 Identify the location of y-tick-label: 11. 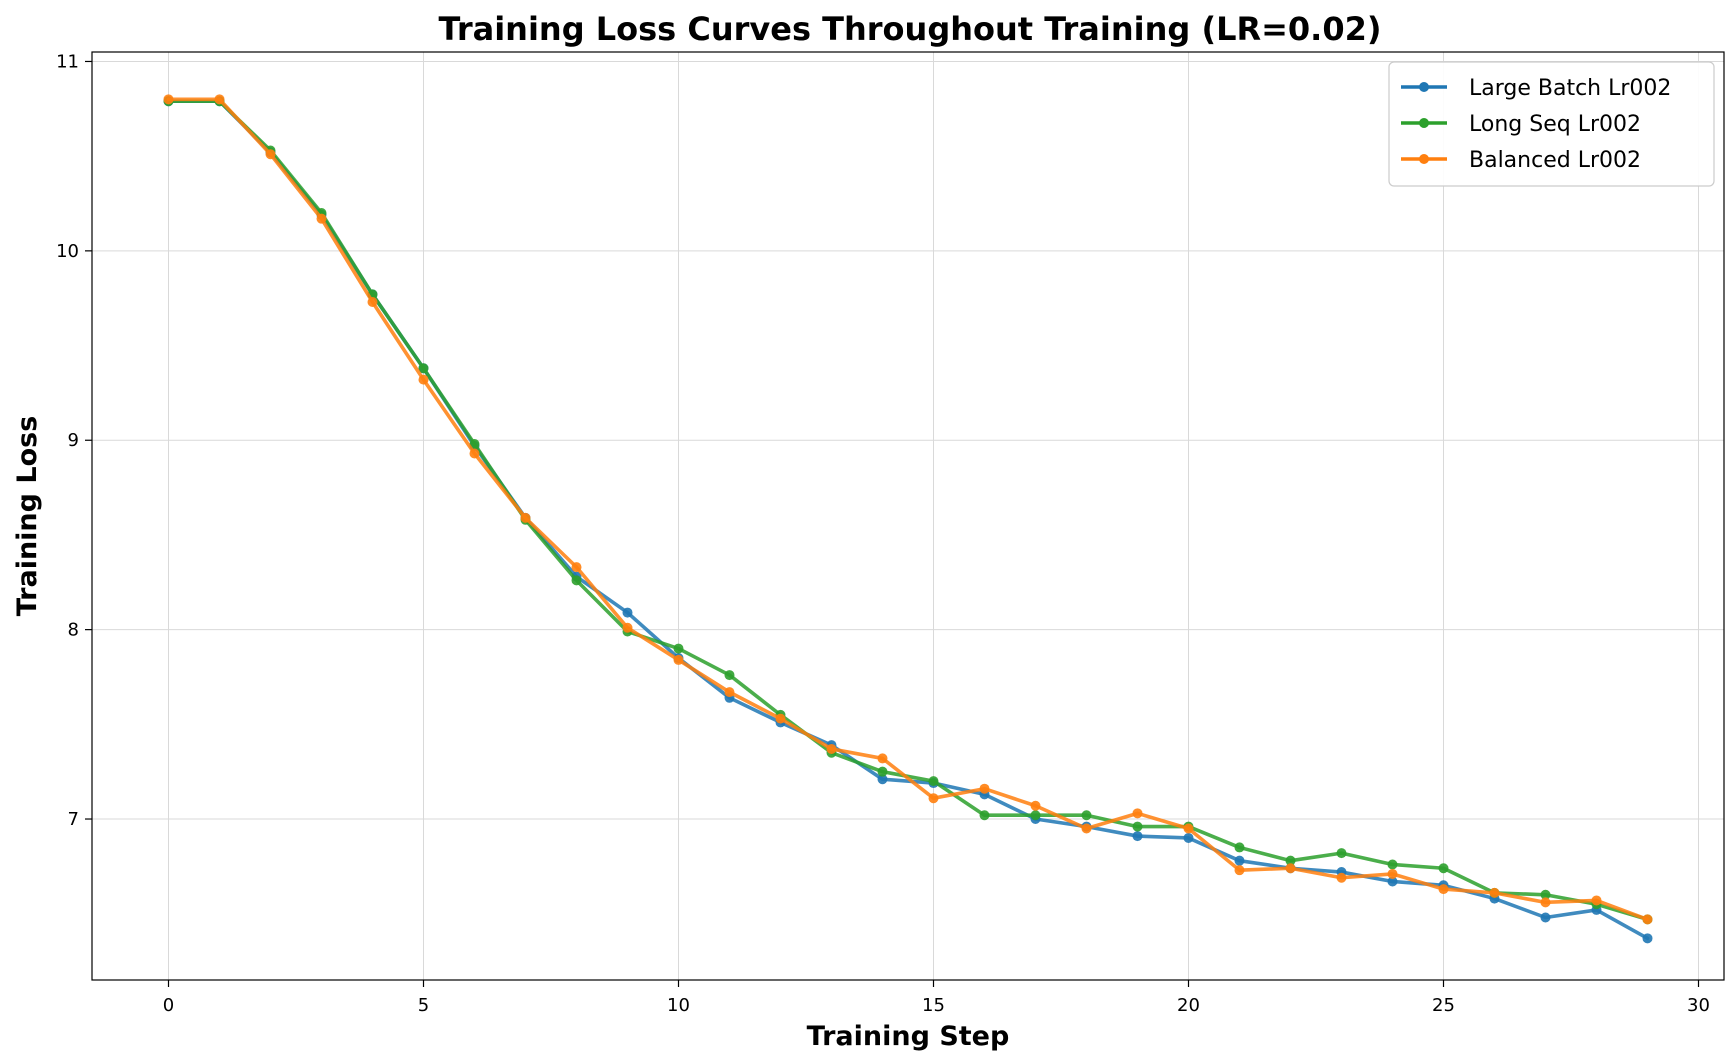
(67, 61).